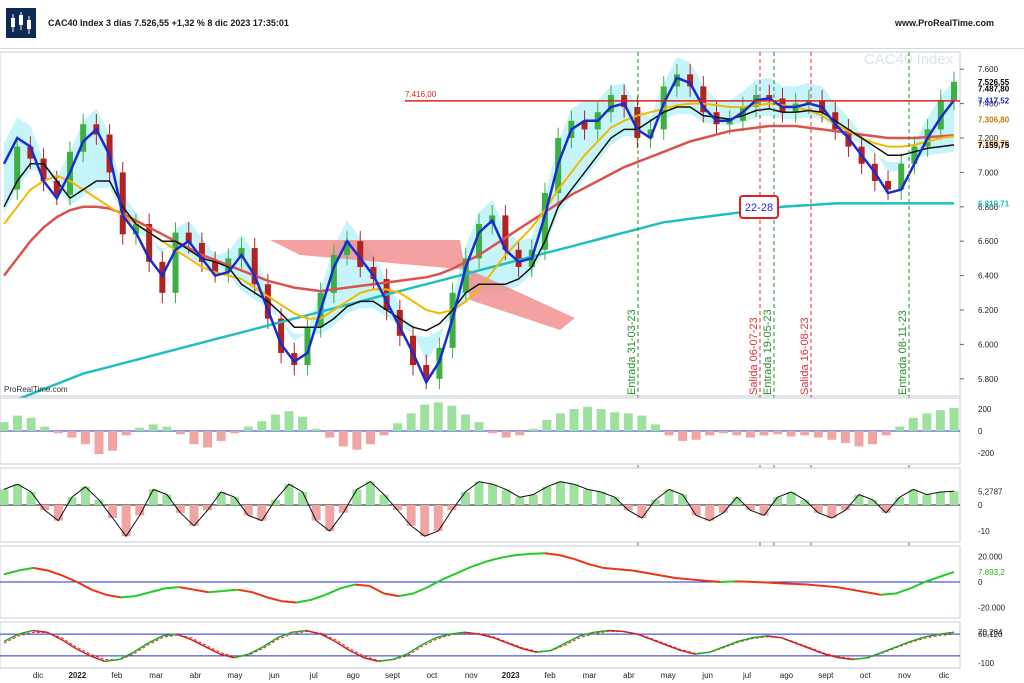  What do you see at coordinates (994, 101) in the screenshot?
I see `price-tag: 7.417,52` at bounding box center [994, 101].